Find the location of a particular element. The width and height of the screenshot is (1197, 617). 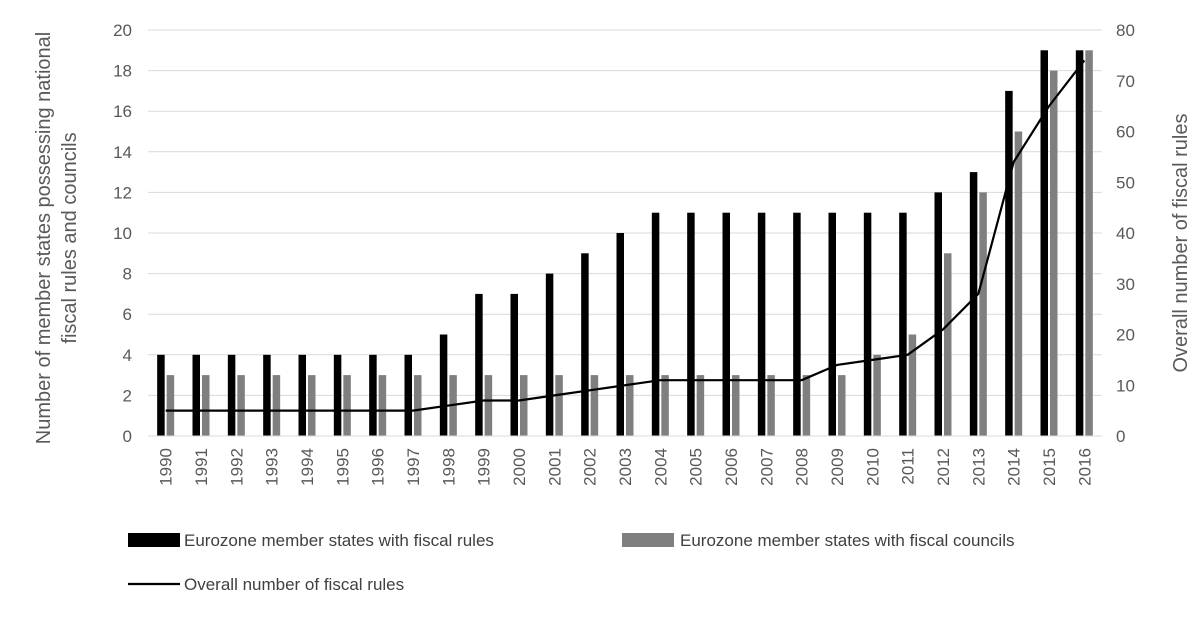

y-axis-title-line-2: fiscal rules and councils is located at coordinates (70, 237).